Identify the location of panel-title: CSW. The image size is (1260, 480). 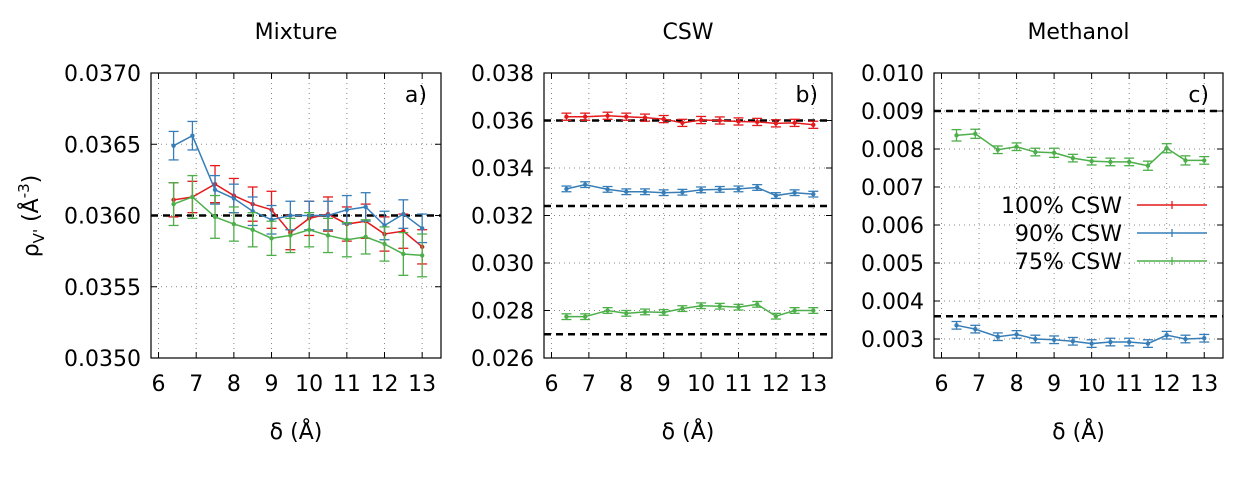
(687, 32).